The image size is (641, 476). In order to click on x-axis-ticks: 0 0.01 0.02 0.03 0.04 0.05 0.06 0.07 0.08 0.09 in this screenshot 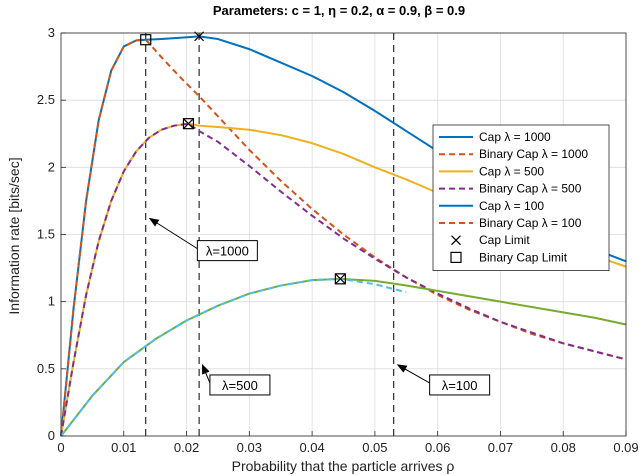, I will do `click(348, 443)`.